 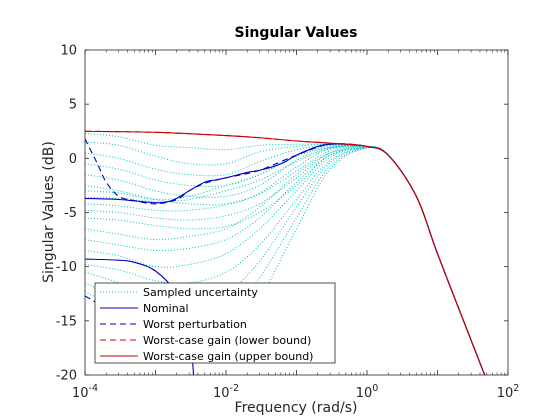 What do you see at coordinates (200, 292) in the screenshot?
I see `legend-label-sampled-uncertainty: Sampled uncertainty` at bounding box center [200, 292].